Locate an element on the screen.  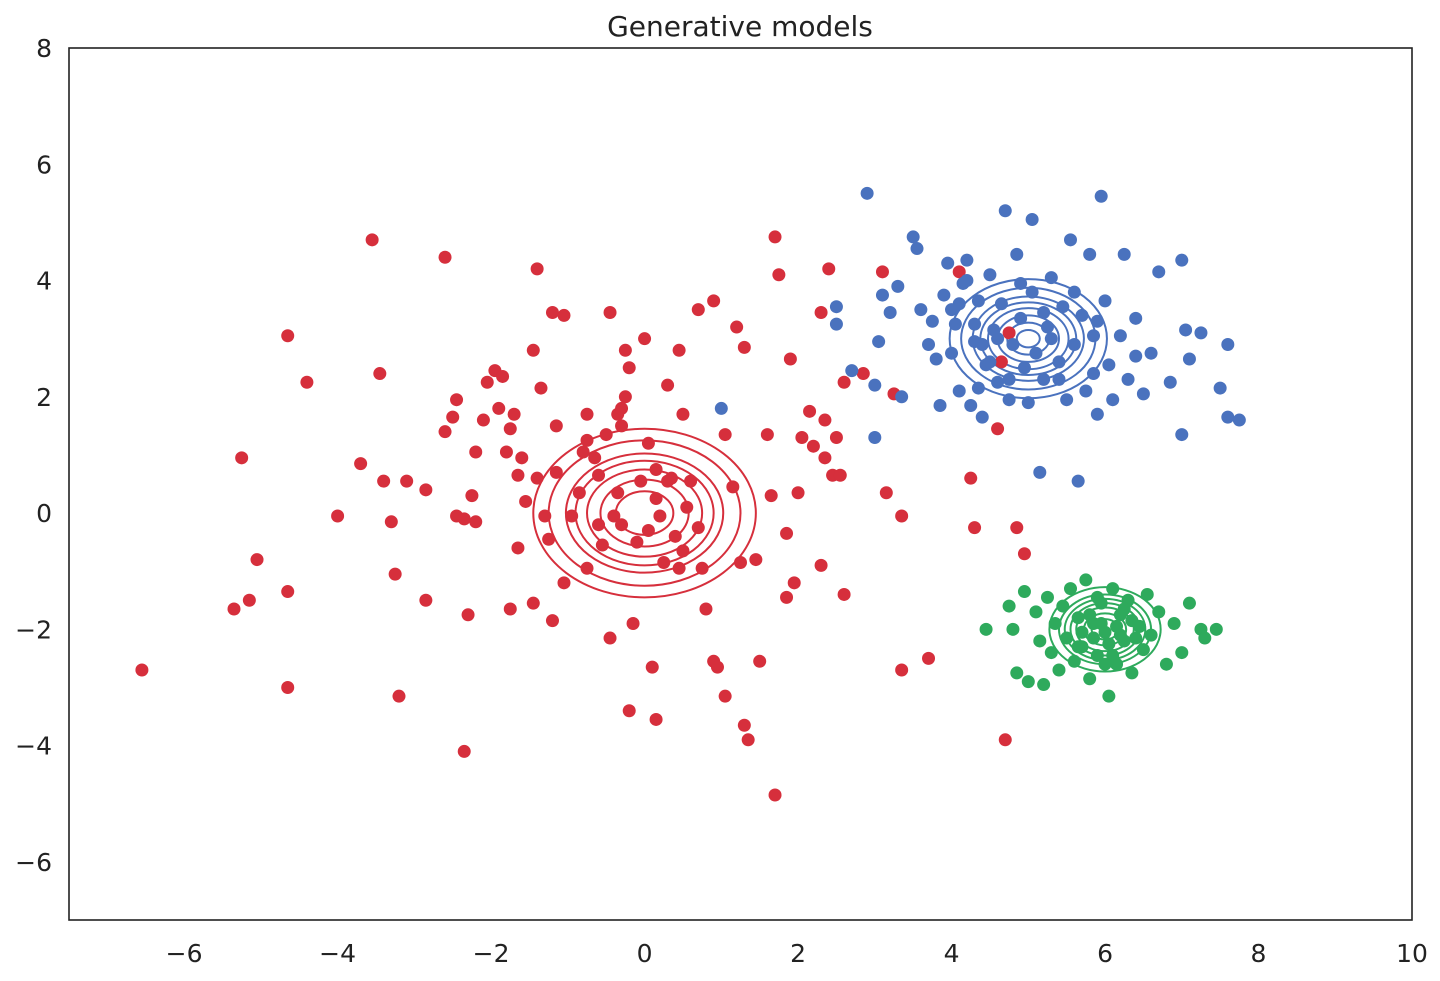
x-tick-label-6: 6 is located at coordinates (1105, 953).